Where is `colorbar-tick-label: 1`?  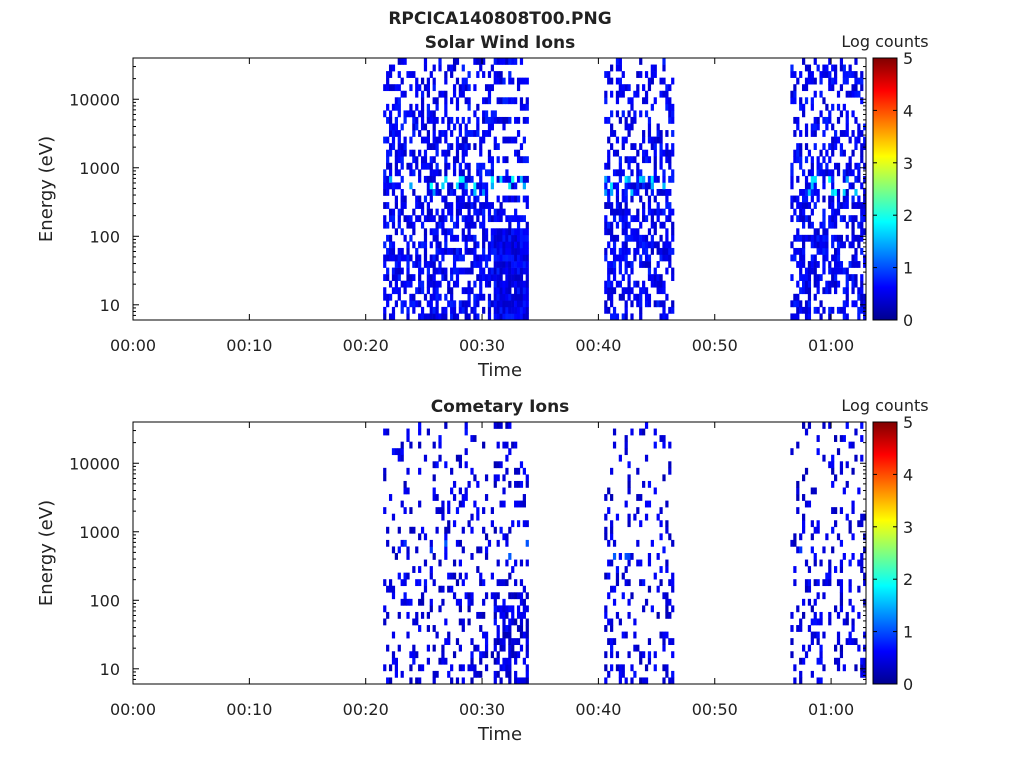
colorbar-tick-label: 1 is located at coordinates (908, 632).